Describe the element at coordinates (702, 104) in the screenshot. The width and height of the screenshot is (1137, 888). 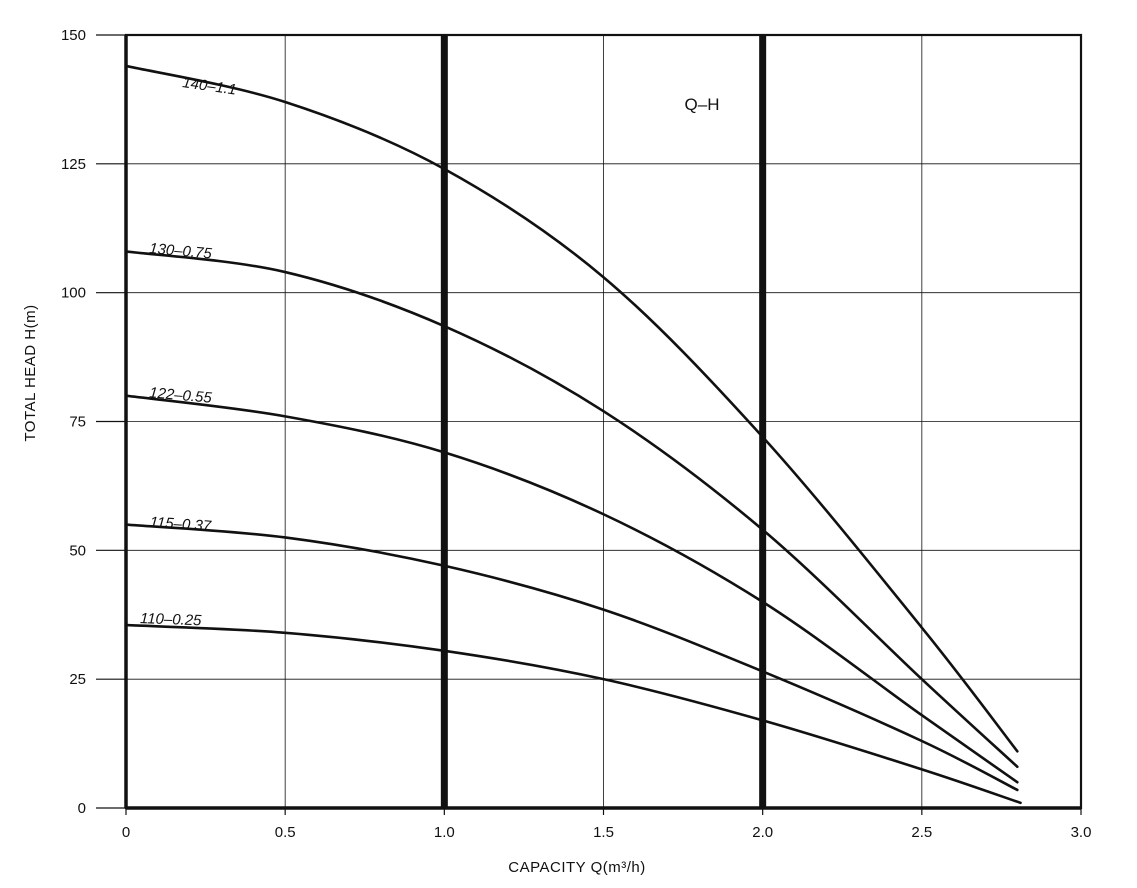
I see `chart-annotation: Q–H` at that location.